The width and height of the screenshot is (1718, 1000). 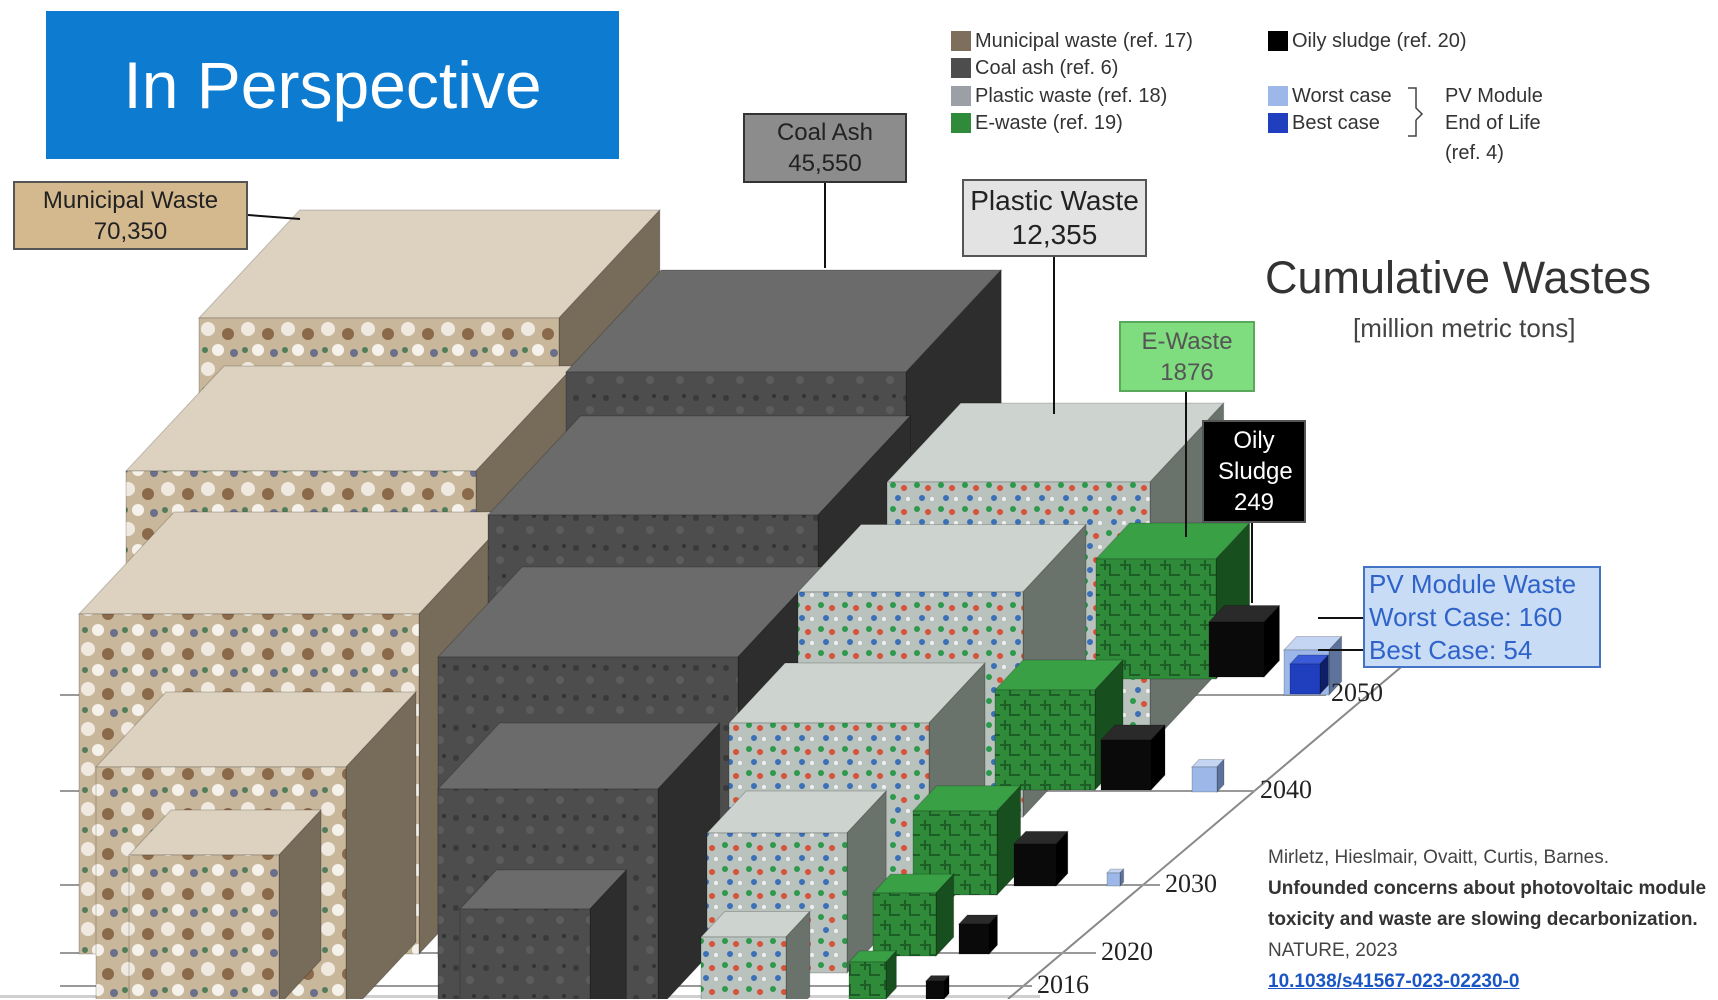 I want to click on pv-callout-title: PV Module Waste, so click(x=1473, y=584).